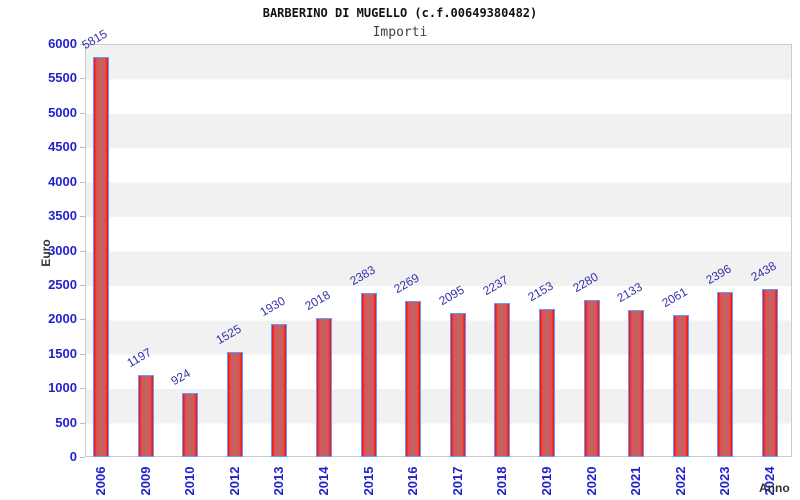 This screenshot has height=500, width=800. What do you see at coordinates (145, 481) in the screenshot?
I see `x-tick-label: 2009` at bounding box center [145, 481].